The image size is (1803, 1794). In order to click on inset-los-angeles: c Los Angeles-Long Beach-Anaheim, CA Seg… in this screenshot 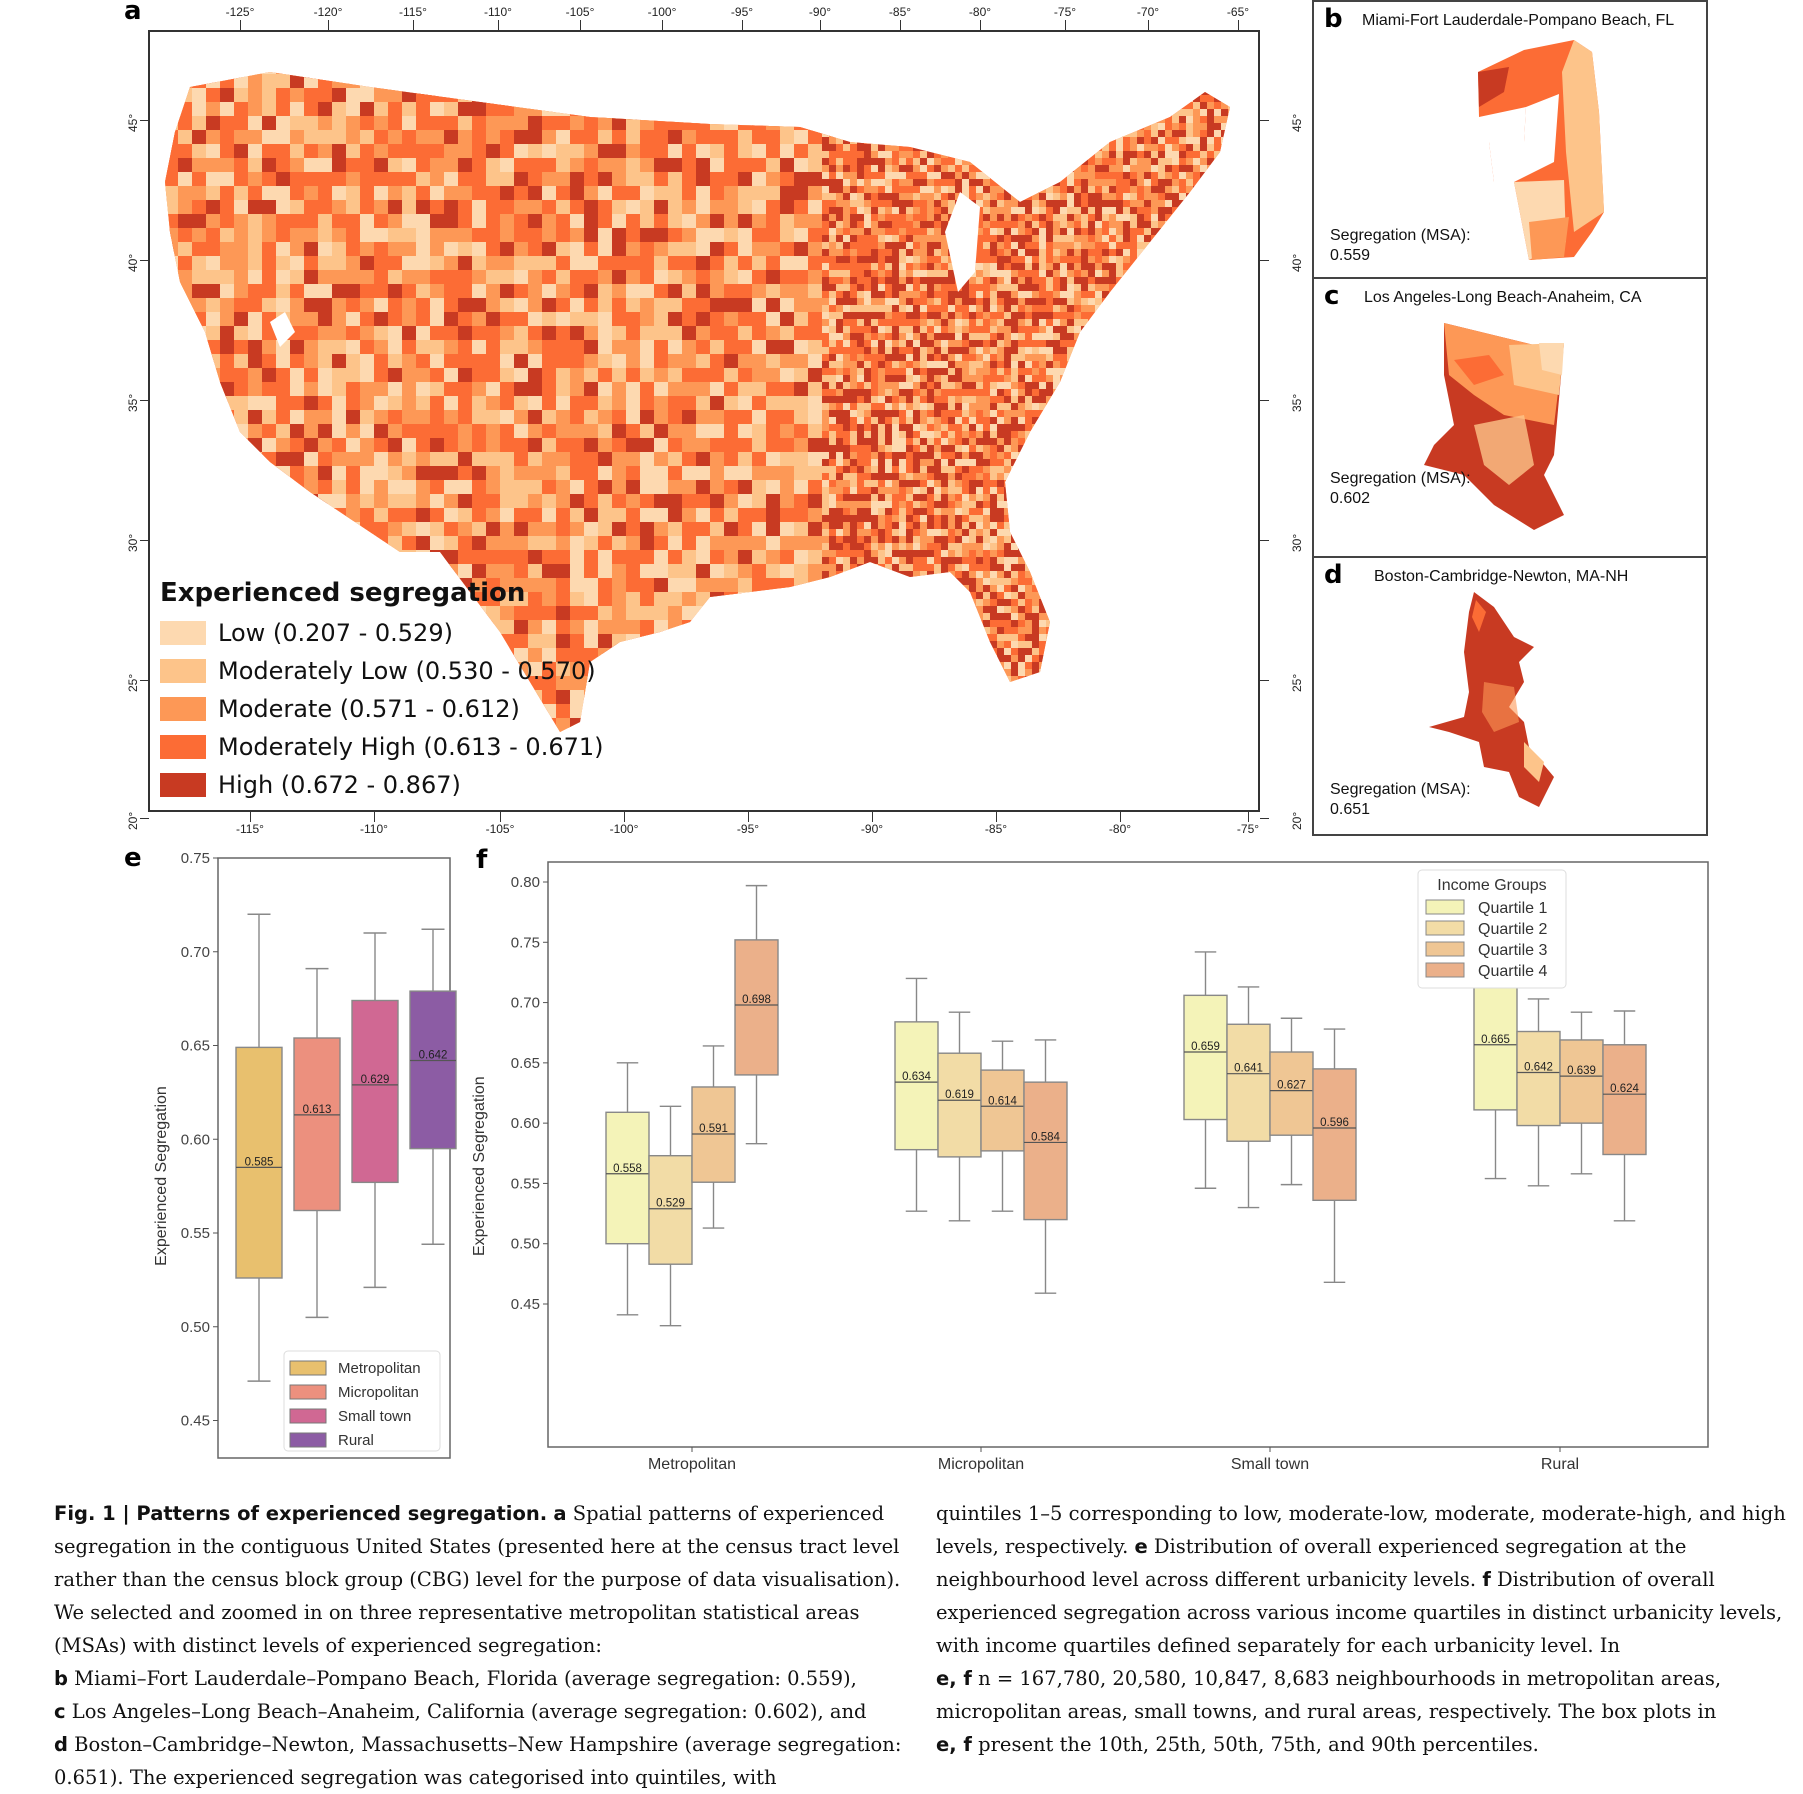, I will do `click(1510, 417)`.